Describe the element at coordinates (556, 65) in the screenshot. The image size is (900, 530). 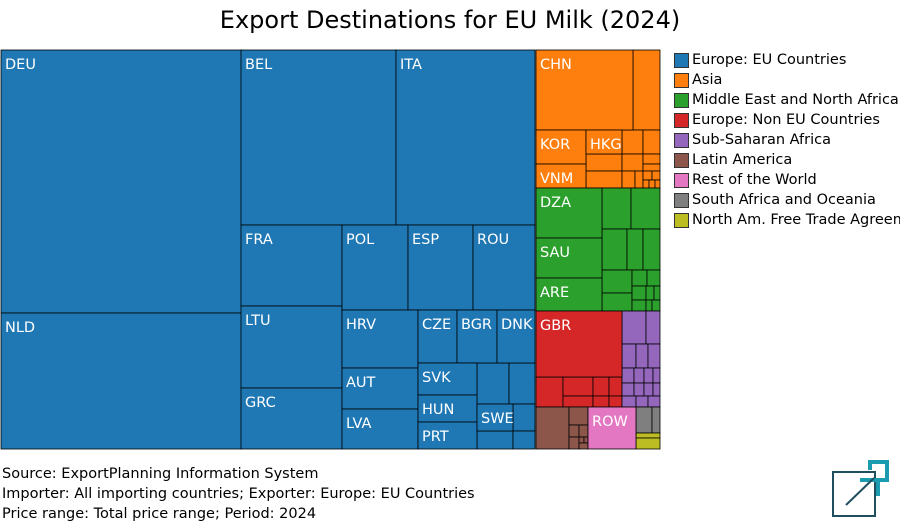
I see `tile-label-chn: CHN` at that location.